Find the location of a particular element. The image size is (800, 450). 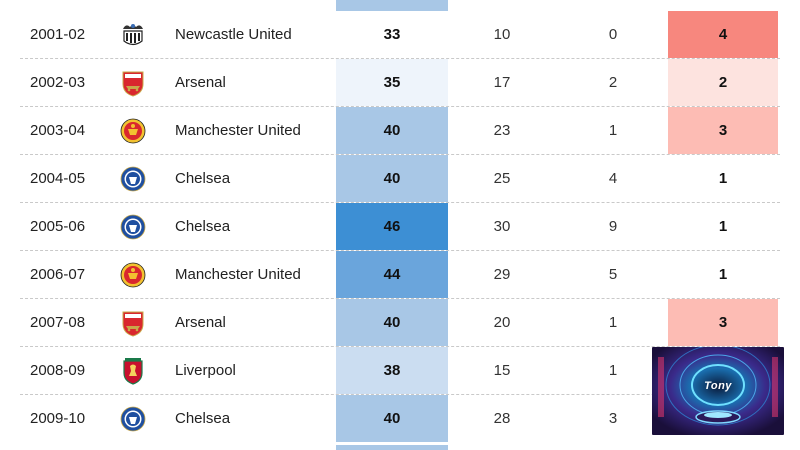

wins-cell: 30 is located at coordinates (502, 226).